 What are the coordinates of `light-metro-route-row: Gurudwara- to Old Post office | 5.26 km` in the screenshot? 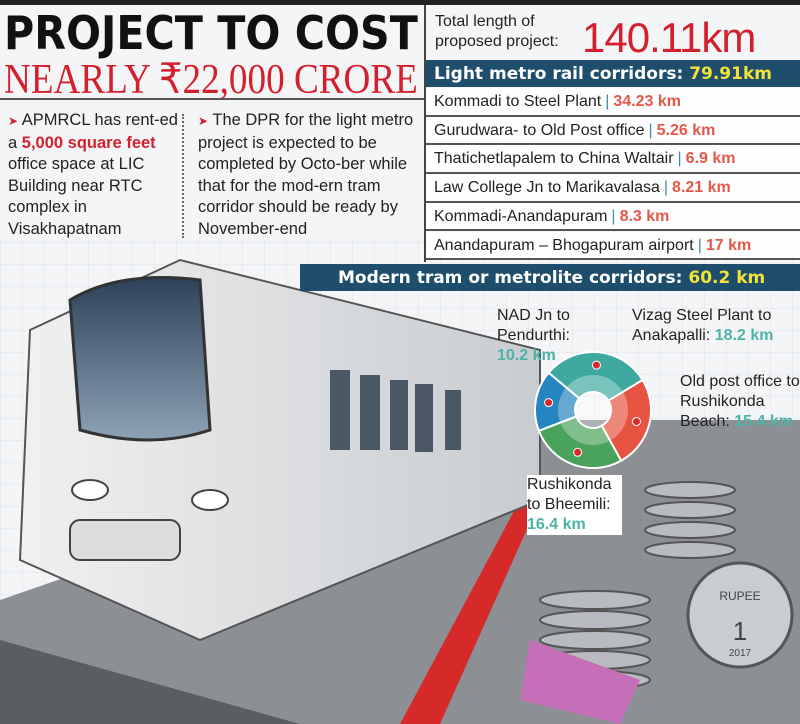 It's located at (613, 131).